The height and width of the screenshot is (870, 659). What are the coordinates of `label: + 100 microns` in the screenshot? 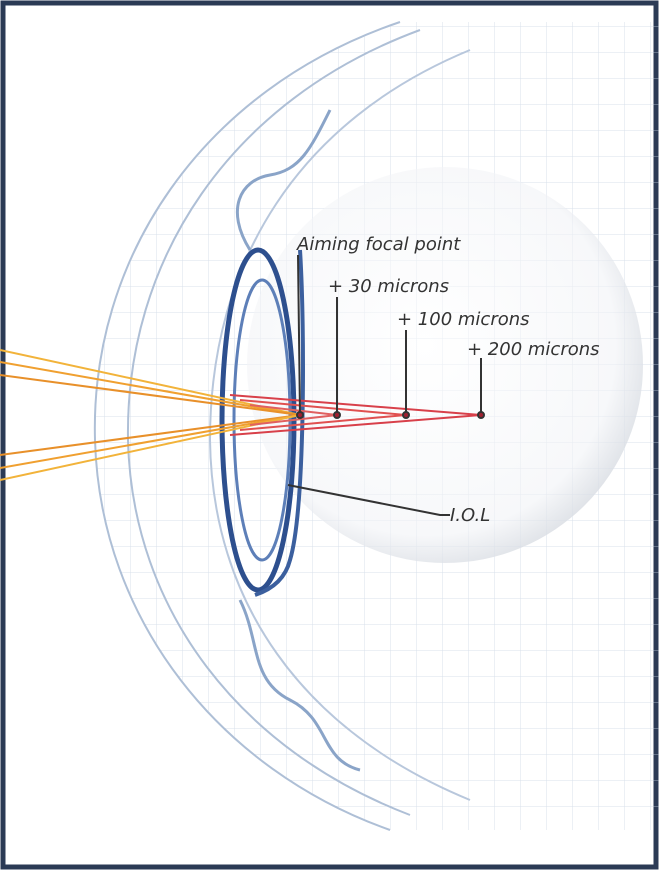 It's located at (463, 319).